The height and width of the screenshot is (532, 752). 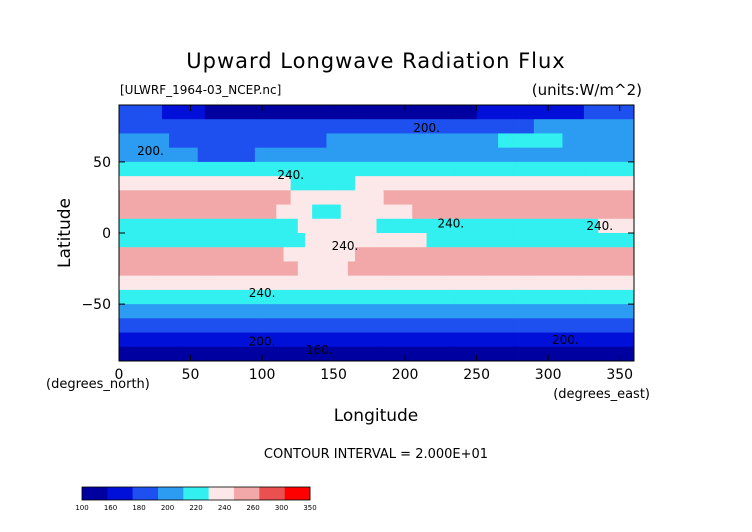 What do you see at coordinates (119, 375) in the screenshot?
I see `x-tick-label: 0` at bounding box center [119, 375].